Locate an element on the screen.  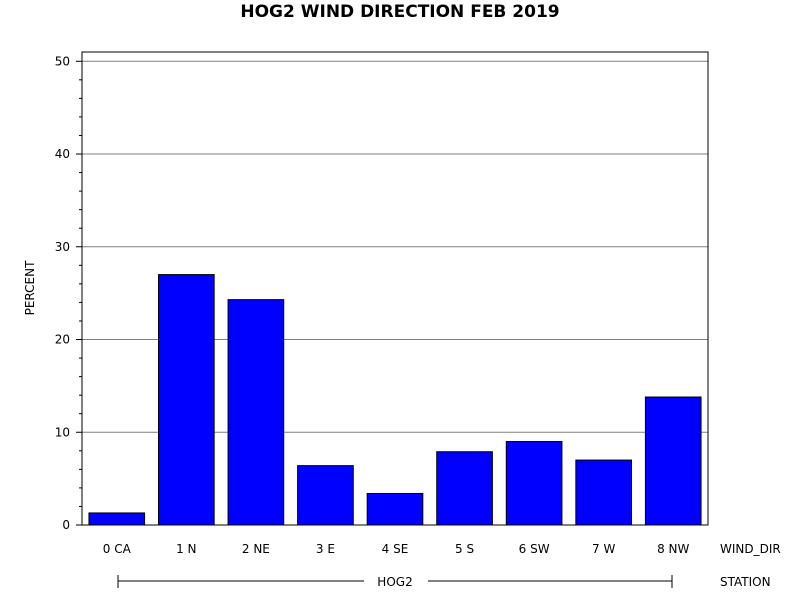
x-tick-label: 7 W is located at coordinates (603, 549).